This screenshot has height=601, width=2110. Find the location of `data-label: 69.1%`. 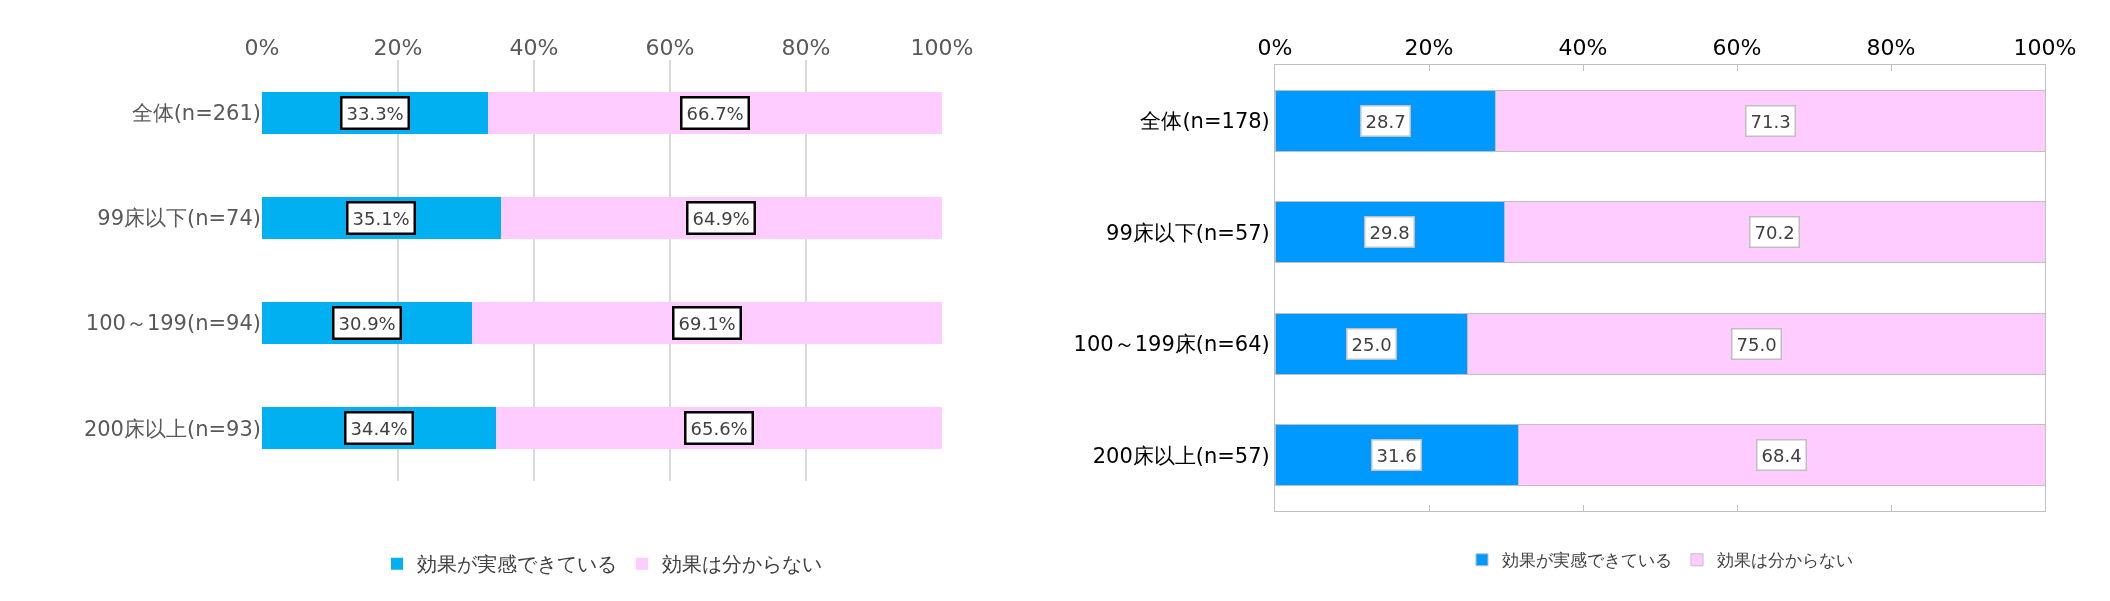

data-label: 69.1% is located at coordinates (707, 323).